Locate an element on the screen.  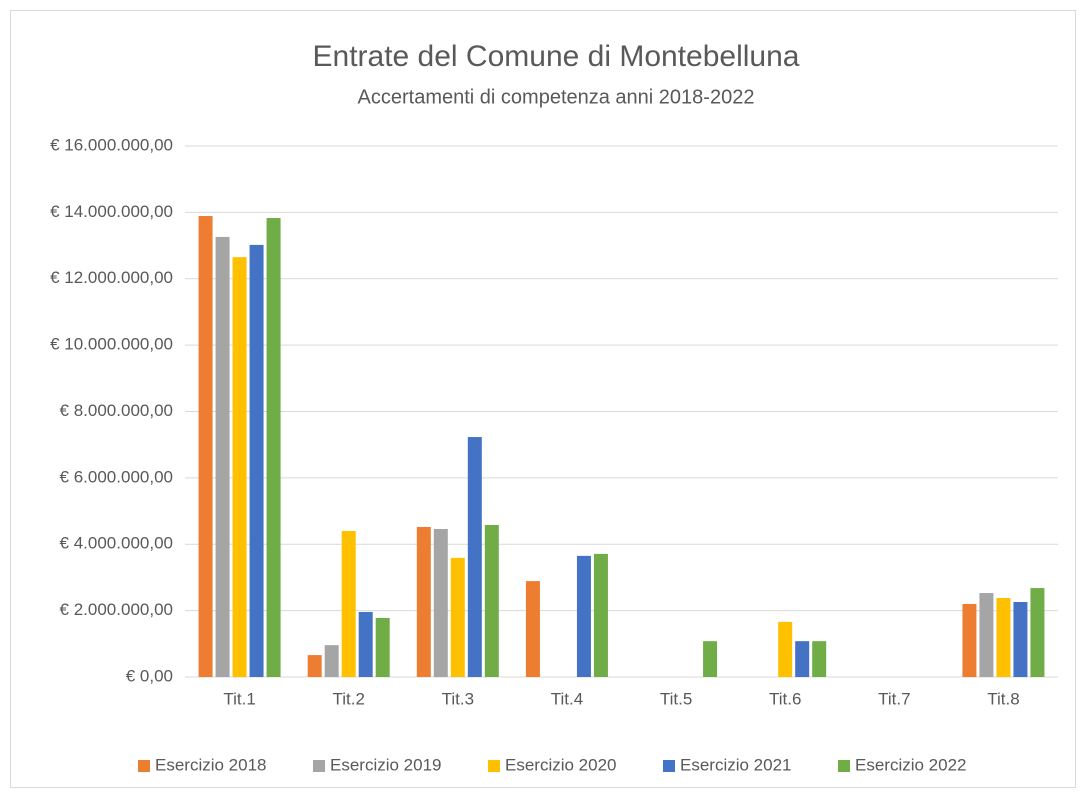
x-tick-label: Tit.4 is located at coordinates (567, 698).